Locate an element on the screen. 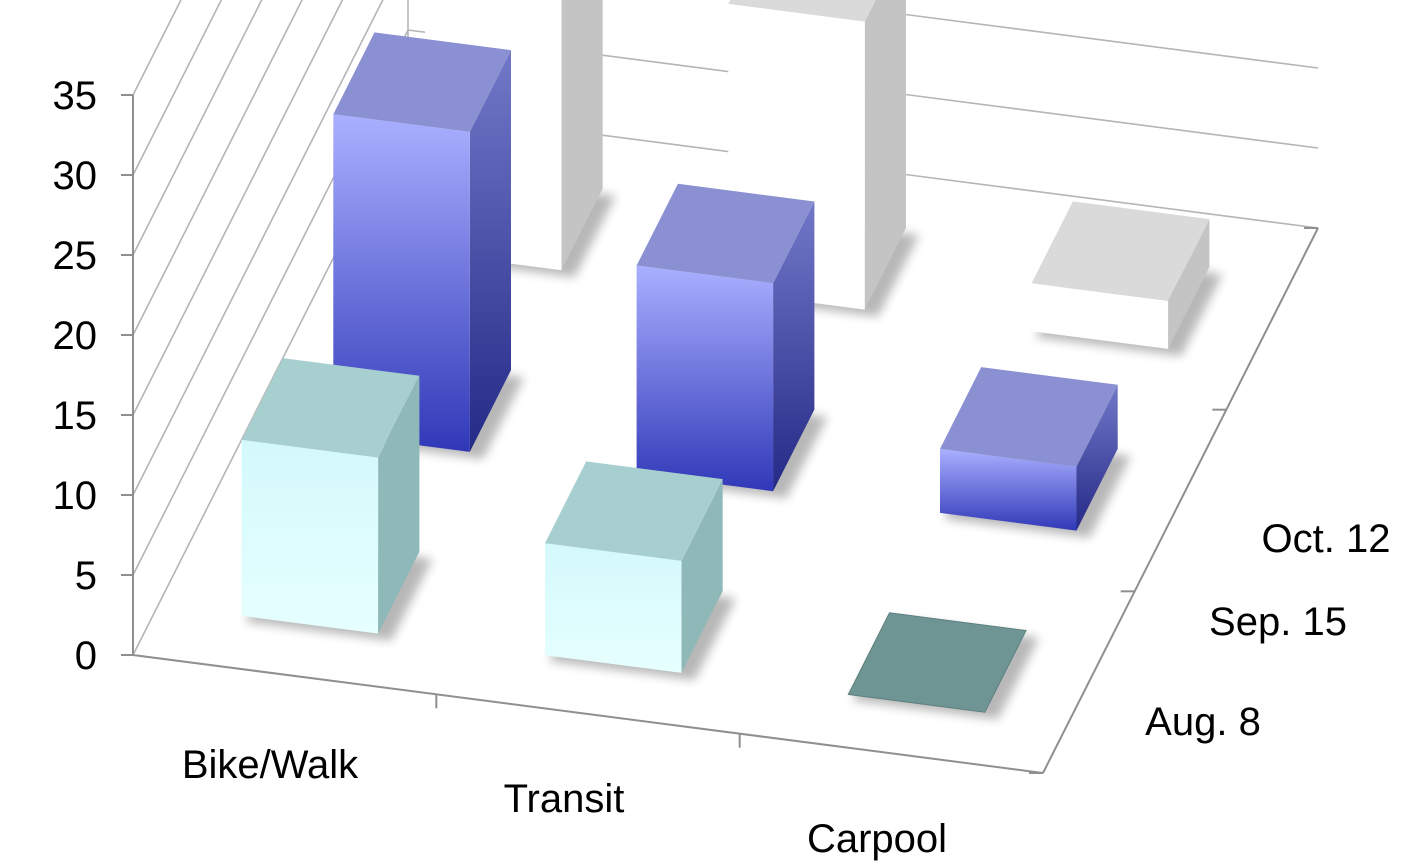 This screenshot has width=1411, height=864. bar-sep-15-bike-walk is located at coordinates (422, 242).